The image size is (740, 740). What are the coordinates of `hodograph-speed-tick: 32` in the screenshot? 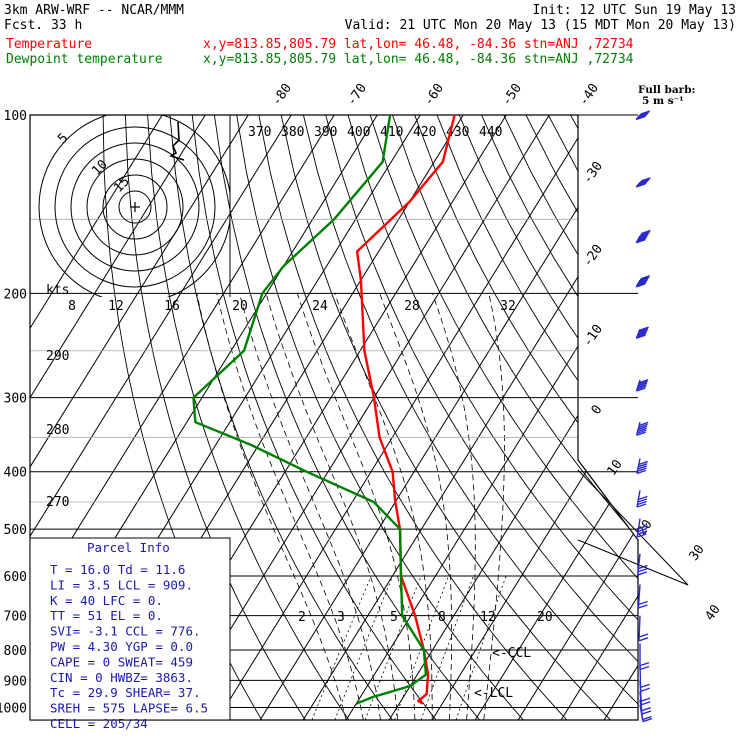 It's located at (508, 306).